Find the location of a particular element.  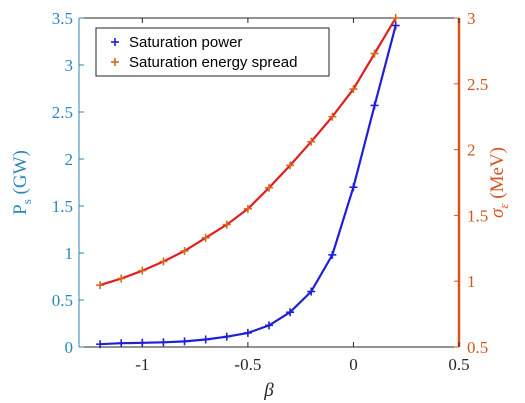

y-right-tick-label: 0.5 is located at coordinates (477, 347).